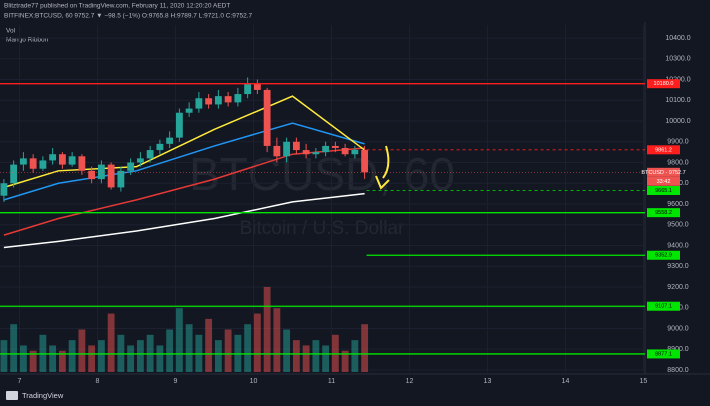 The image size is (710, 406). What do you see at coordinates (678, 287) in the screenshot?
I see `y-tick-label: 9200.0` at bounding box center [678, 287].